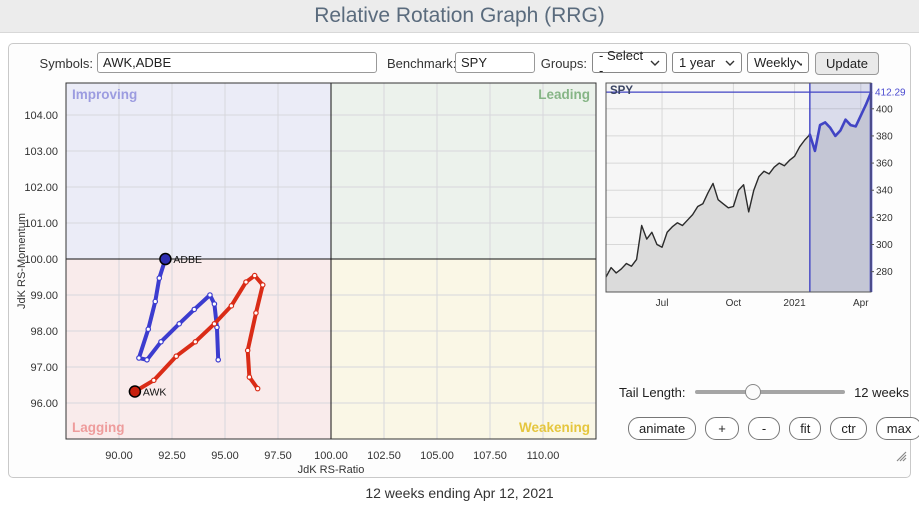  What do you see at coordinates (621, 91) in the screenshot?
I see `benchmark-symbol-label: SPY` at bounding box center [621, 91].